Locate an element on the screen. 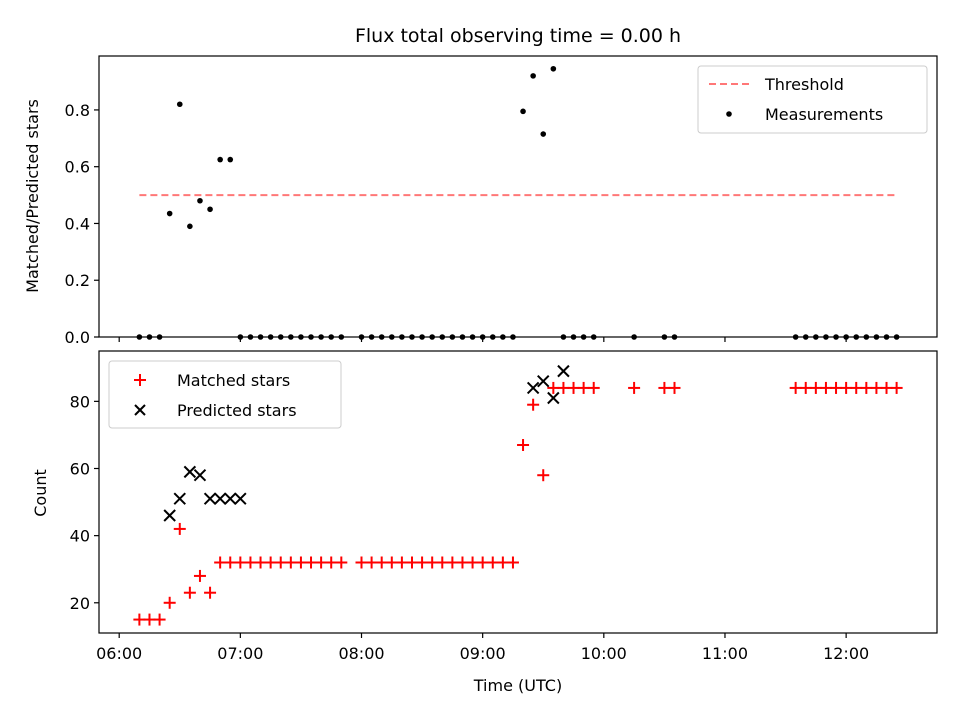  x-tick-label: 06:00 is located at coordinates (119, 653).